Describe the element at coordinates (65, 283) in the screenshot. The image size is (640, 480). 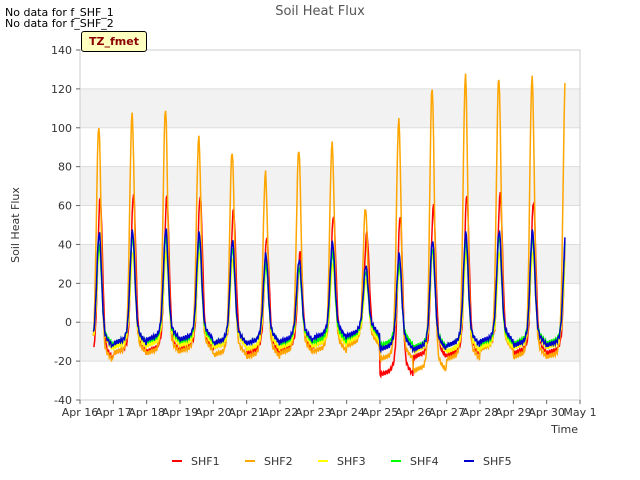
I see `y-tick-label: 20` at that location.